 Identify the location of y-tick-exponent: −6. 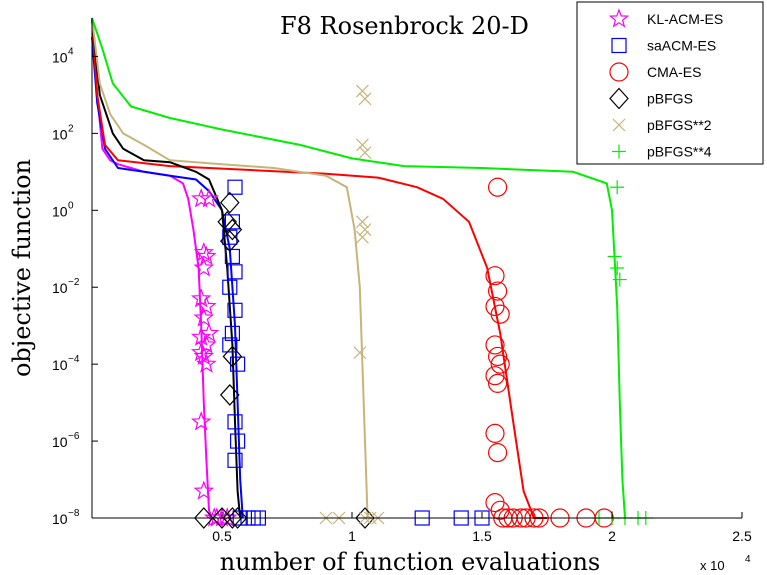
(74, 436).